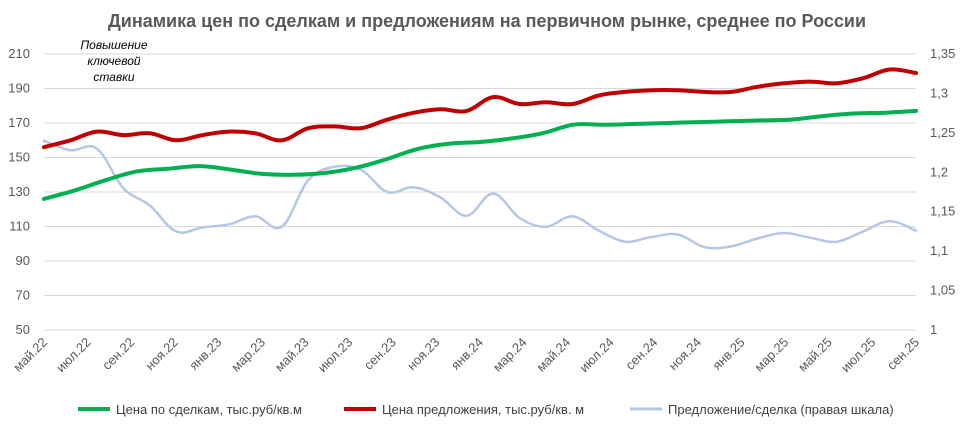  Describe the element at coordinates (483, 409) in the screenshot. I see `legend-label-offer: Цена предложения, тыс.руб/кв. м` at that location.